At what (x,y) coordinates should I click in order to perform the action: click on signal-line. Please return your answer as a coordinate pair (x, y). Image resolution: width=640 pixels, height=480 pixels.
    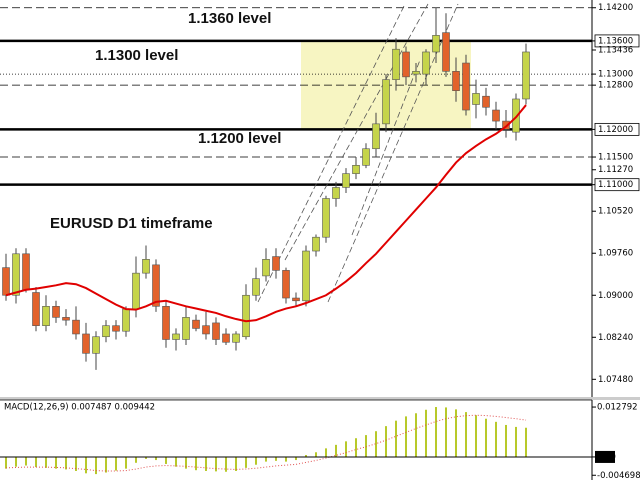
    Looking at the image, I should click on (266, 443).